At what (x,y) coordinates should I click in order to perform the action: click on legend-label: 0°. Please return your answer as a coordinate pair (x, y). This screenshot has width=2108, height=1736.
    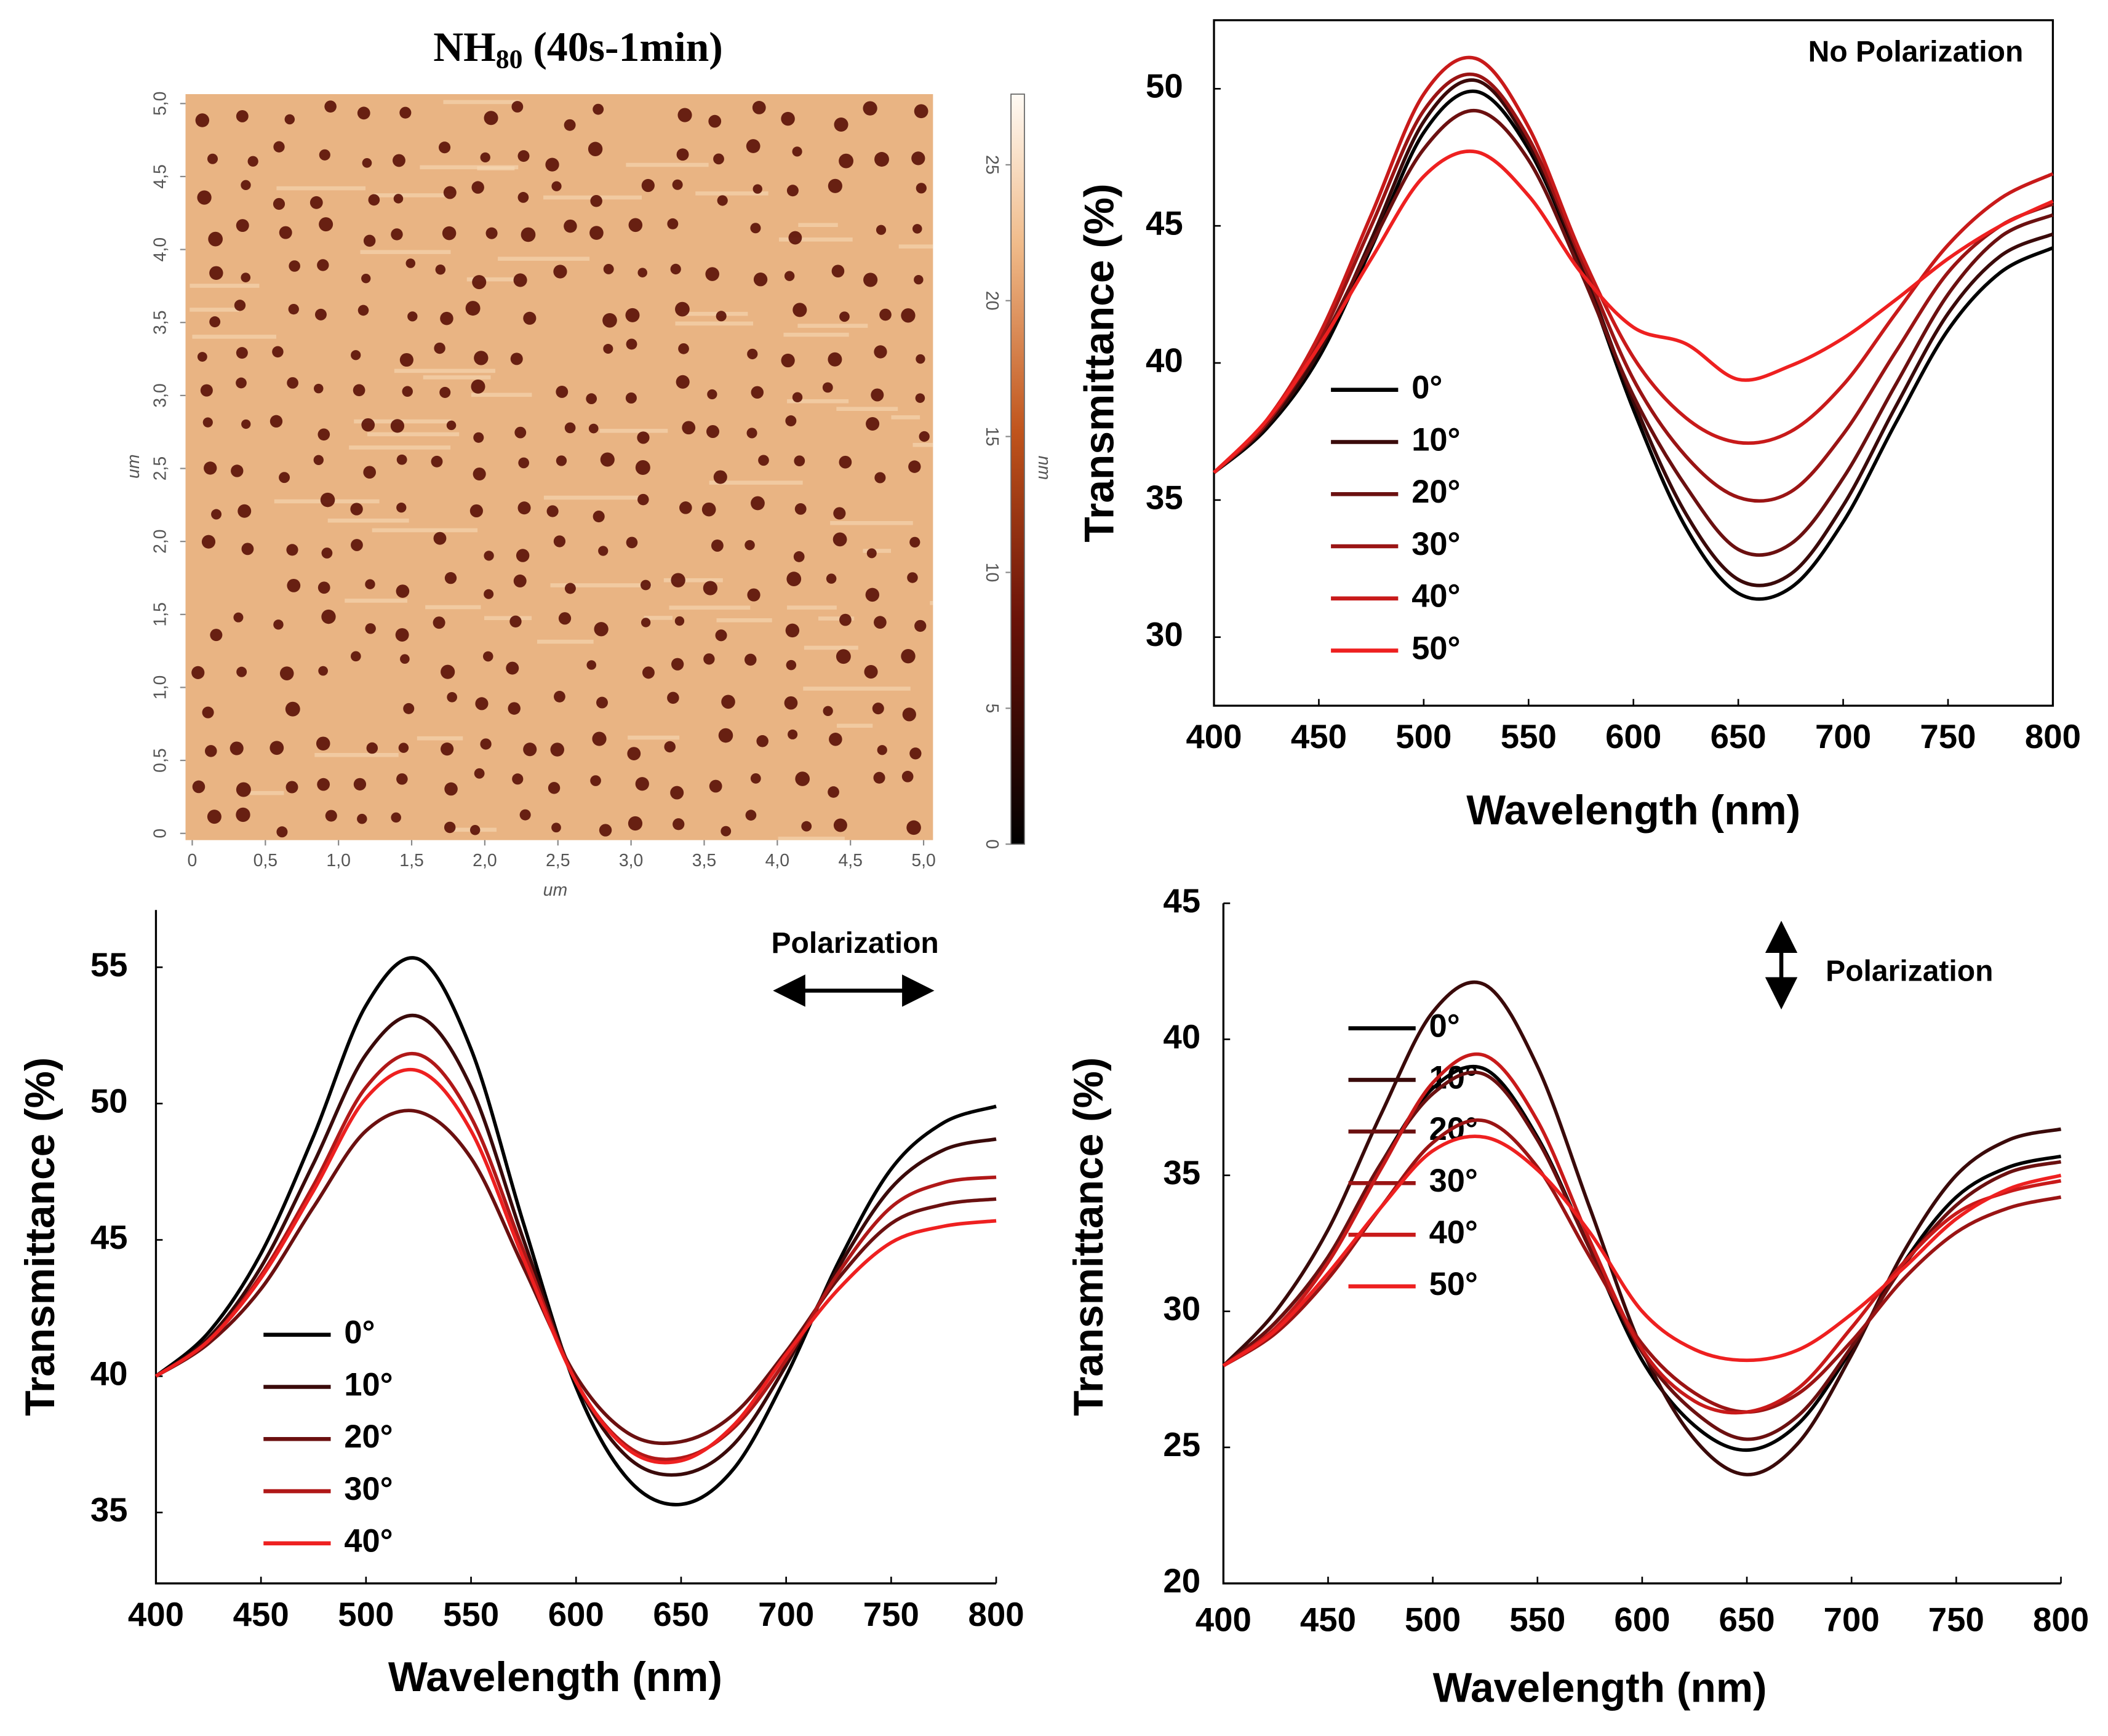
    Looking at the image, I should click on (1426, 388).